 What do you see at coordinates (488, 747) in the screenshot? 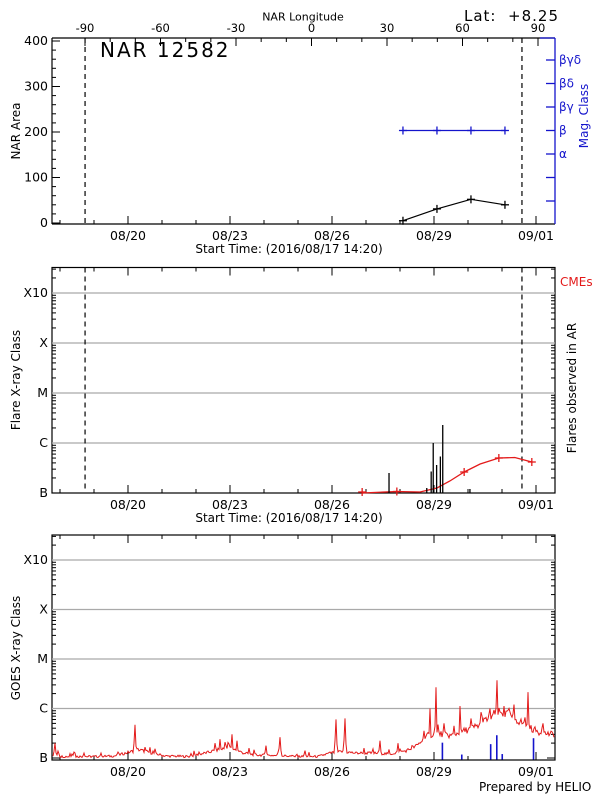
I see `goes-blue-spikes` at bounding box center [488, 747].